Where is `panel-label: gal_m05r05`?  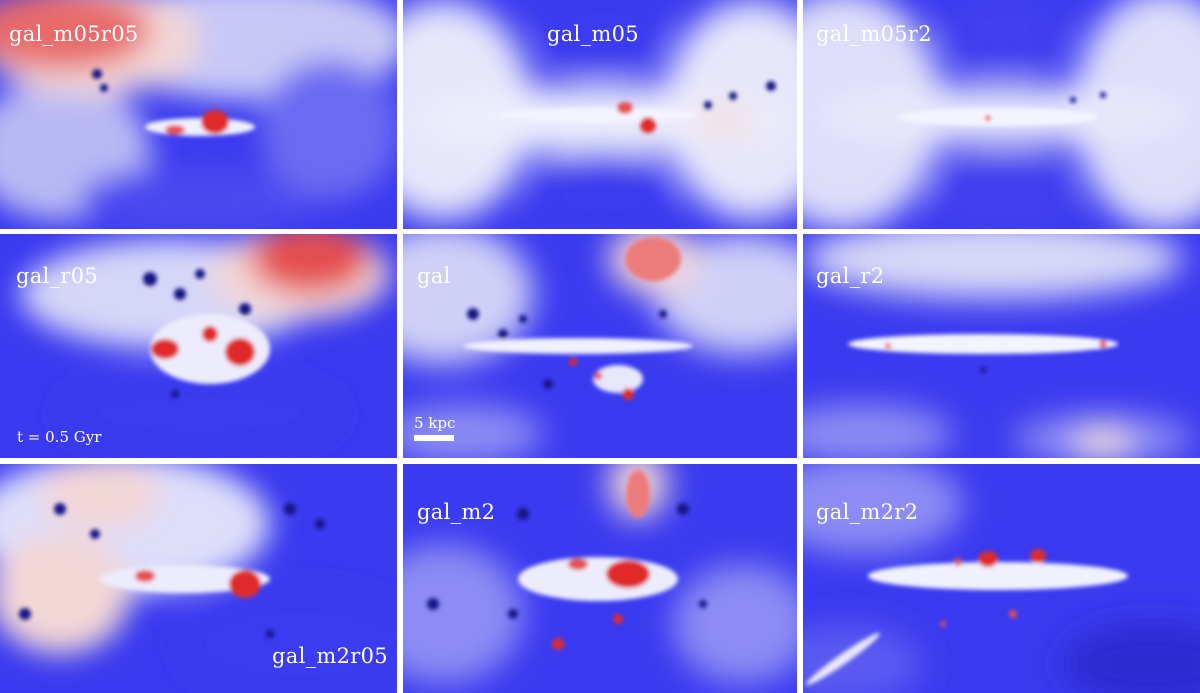
panel-label: gal_m05r05 is located at coordinates (74, 34).